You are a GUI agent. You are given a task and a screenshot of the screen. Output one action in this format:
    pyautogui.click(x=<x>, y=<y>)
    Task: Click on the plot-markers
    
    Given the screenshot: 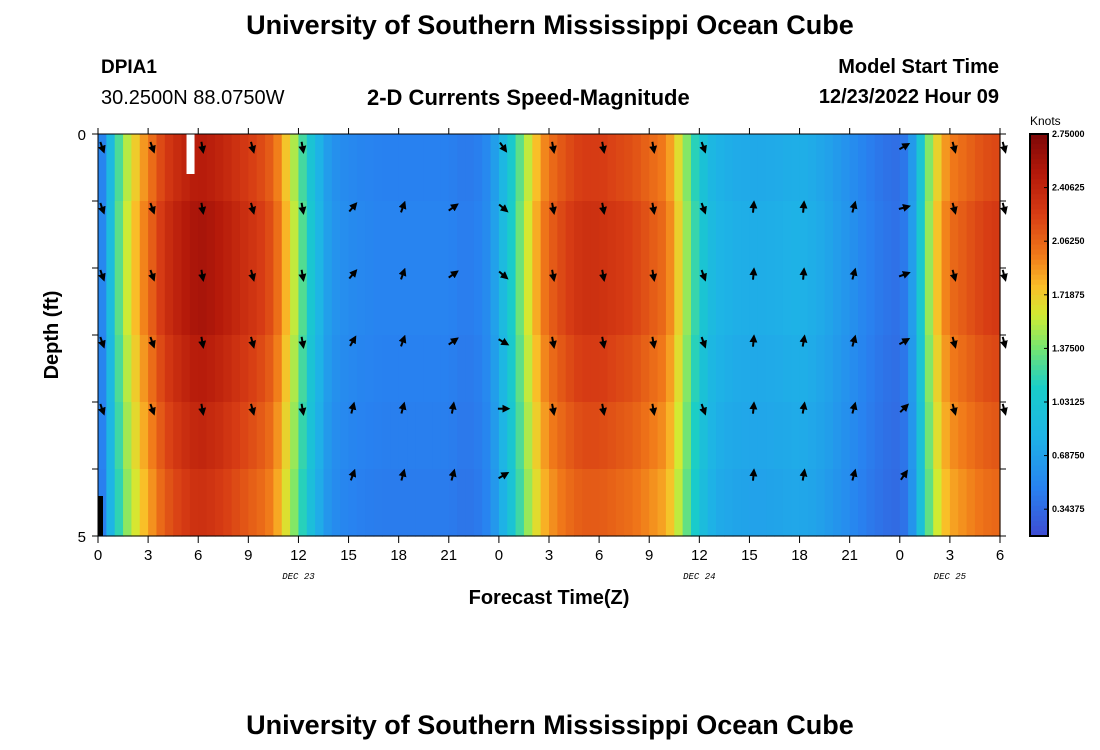 What is the action you would take?
    pyautogui.click(x=146, y=335)
    